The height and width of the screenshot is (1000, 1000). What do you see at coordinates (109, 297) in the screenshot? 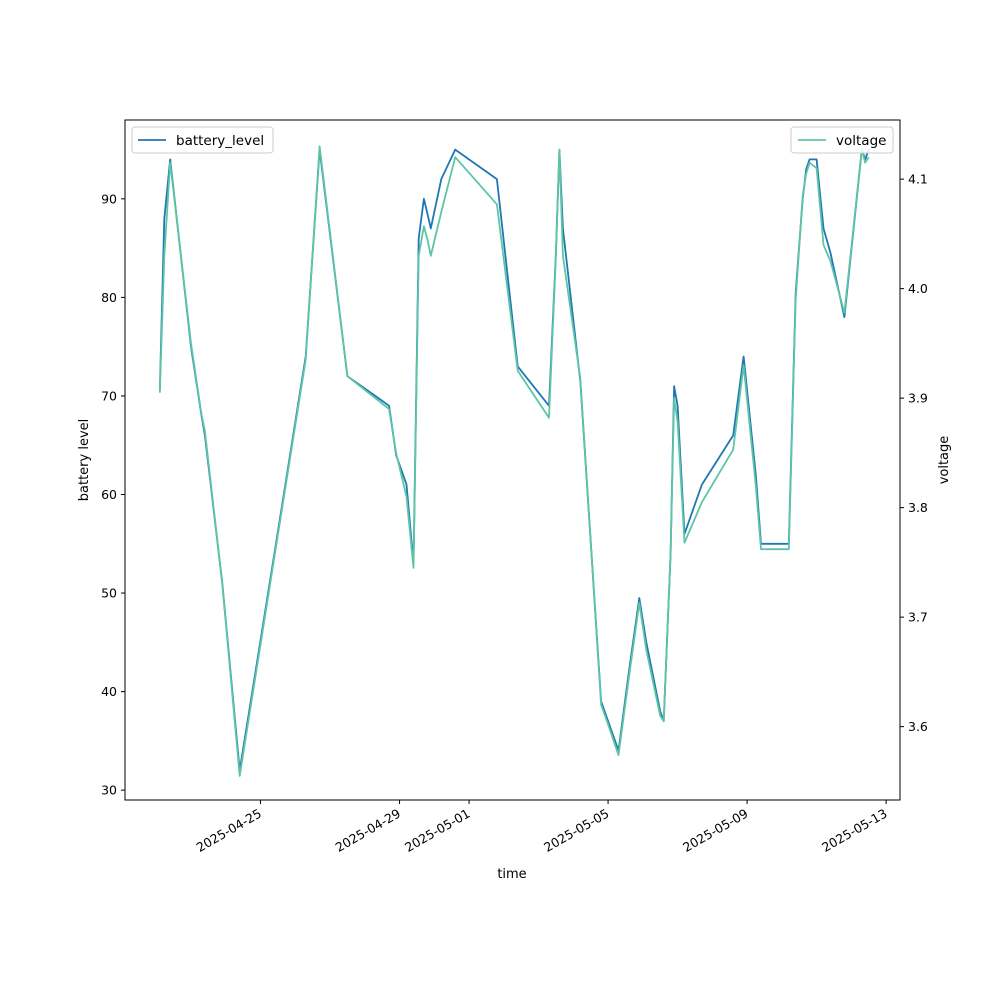
I see `y-left-tick-label: 80` at bounding box center [109, 297].